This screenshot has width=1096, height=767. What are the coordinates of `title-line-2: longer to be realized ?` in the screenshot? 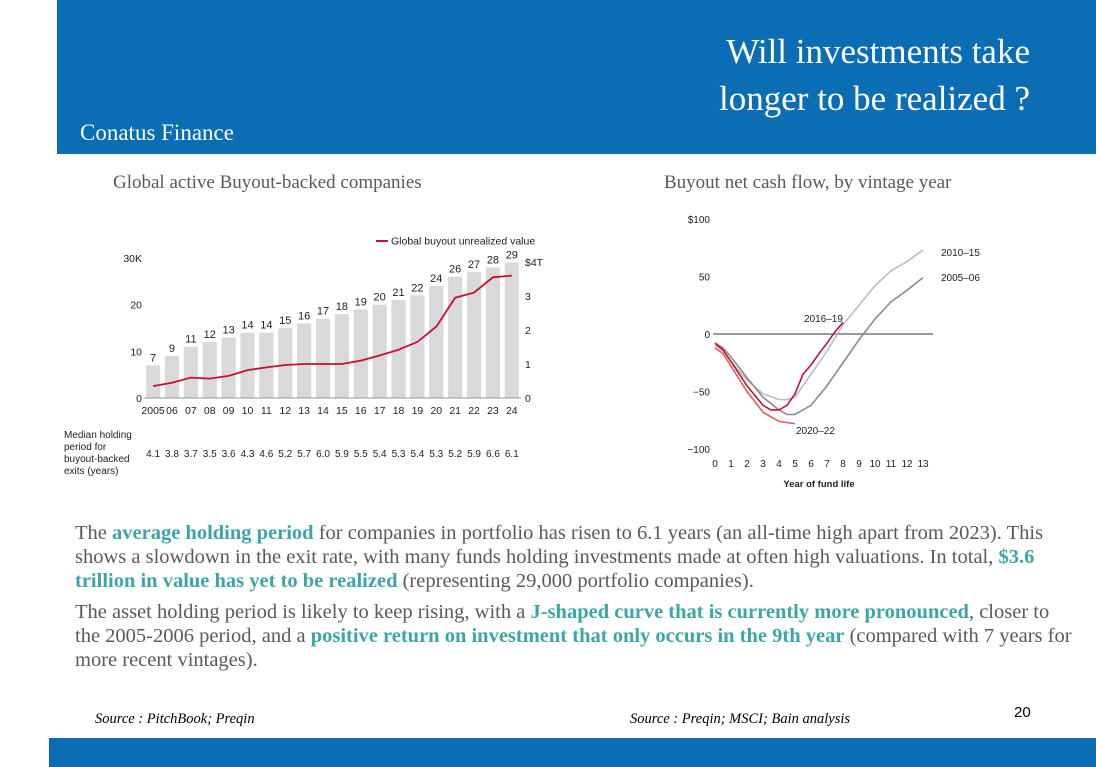 It's located at (874, 98).